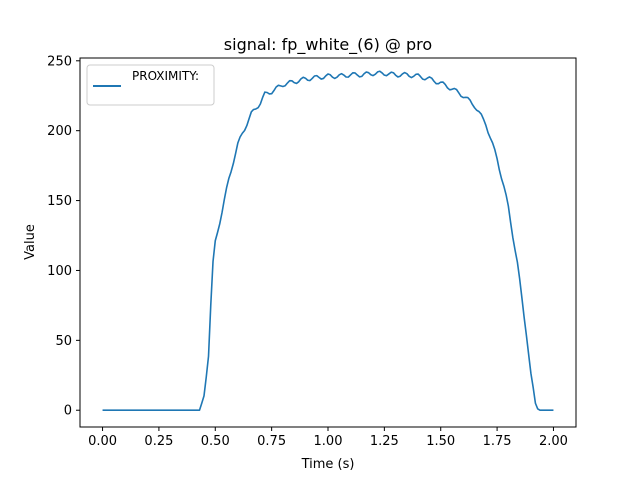 Image resolution: width=640 pixels, height=480 pixels. What do you see at coordinates (553, 441) in the screenshot?
I see `x-tick-label: 2.00` at bounding box center [553, 441].